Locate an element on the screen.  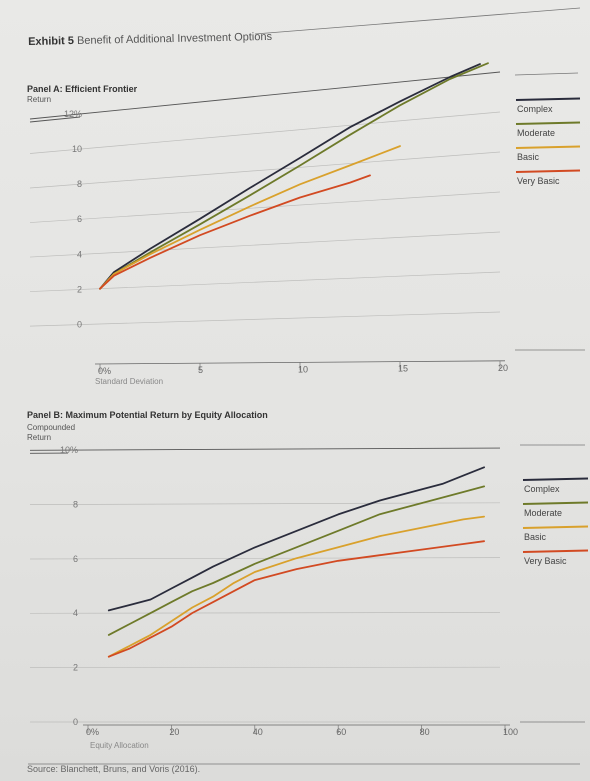
panel-b-xtick-label: 40 is located at coordinates (258, 732).